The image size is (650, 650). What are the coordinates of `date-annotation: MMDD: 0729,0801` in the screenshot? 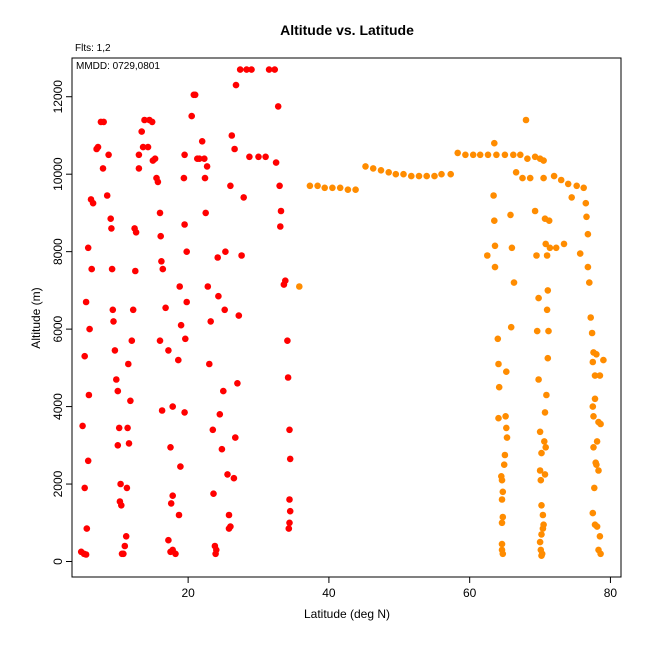 It's located at (118, 66).